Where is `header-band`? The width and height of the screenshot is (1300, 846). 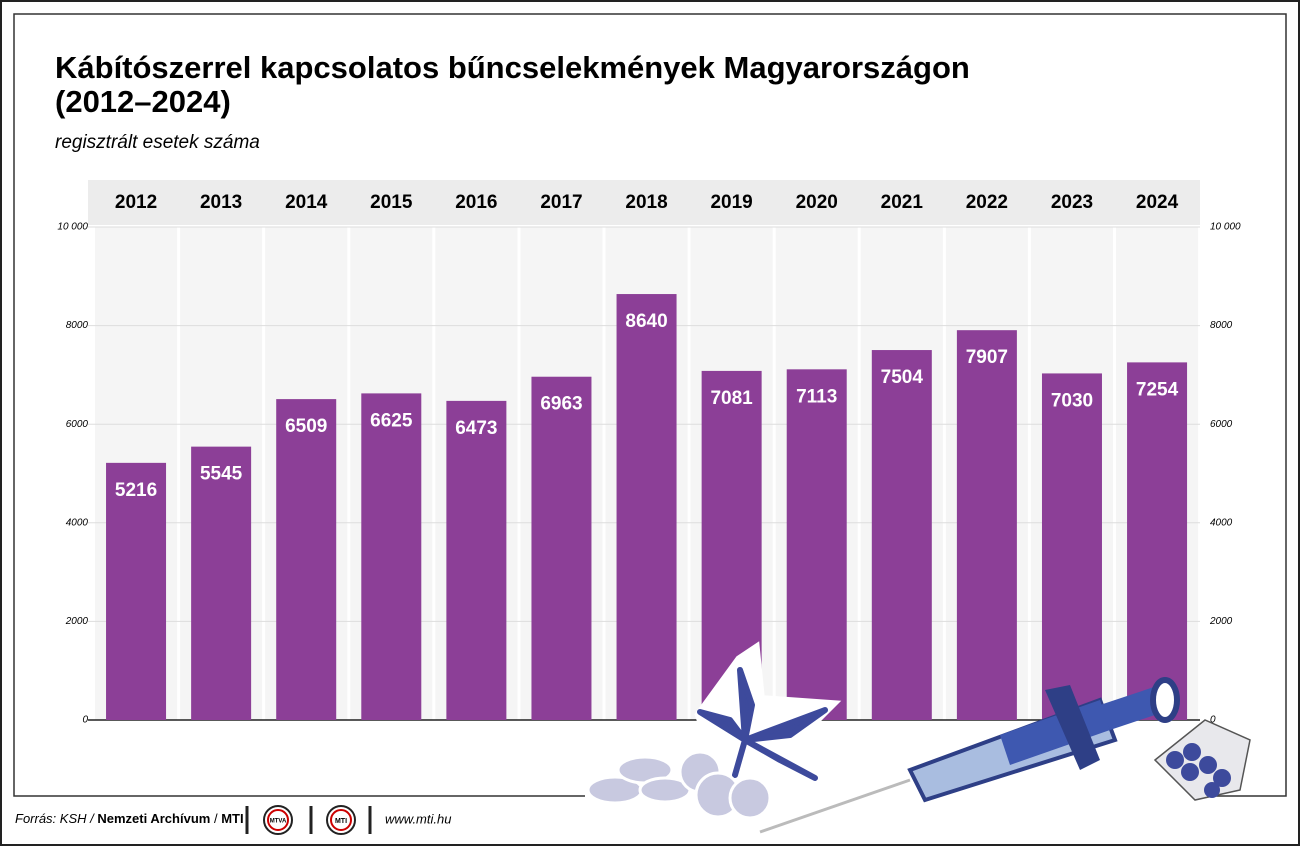 header-band is located at coordinates (644, 202).